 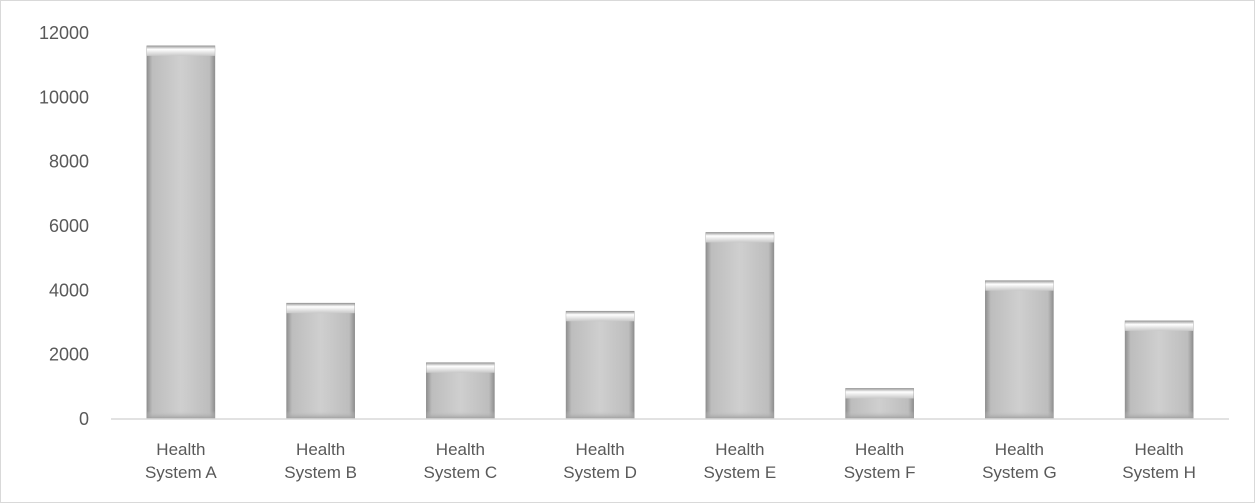 What do you see at coordinates (880, 472) in the screenshot?
I see `x-tick-label: System F` at bounding box center [880, 472].